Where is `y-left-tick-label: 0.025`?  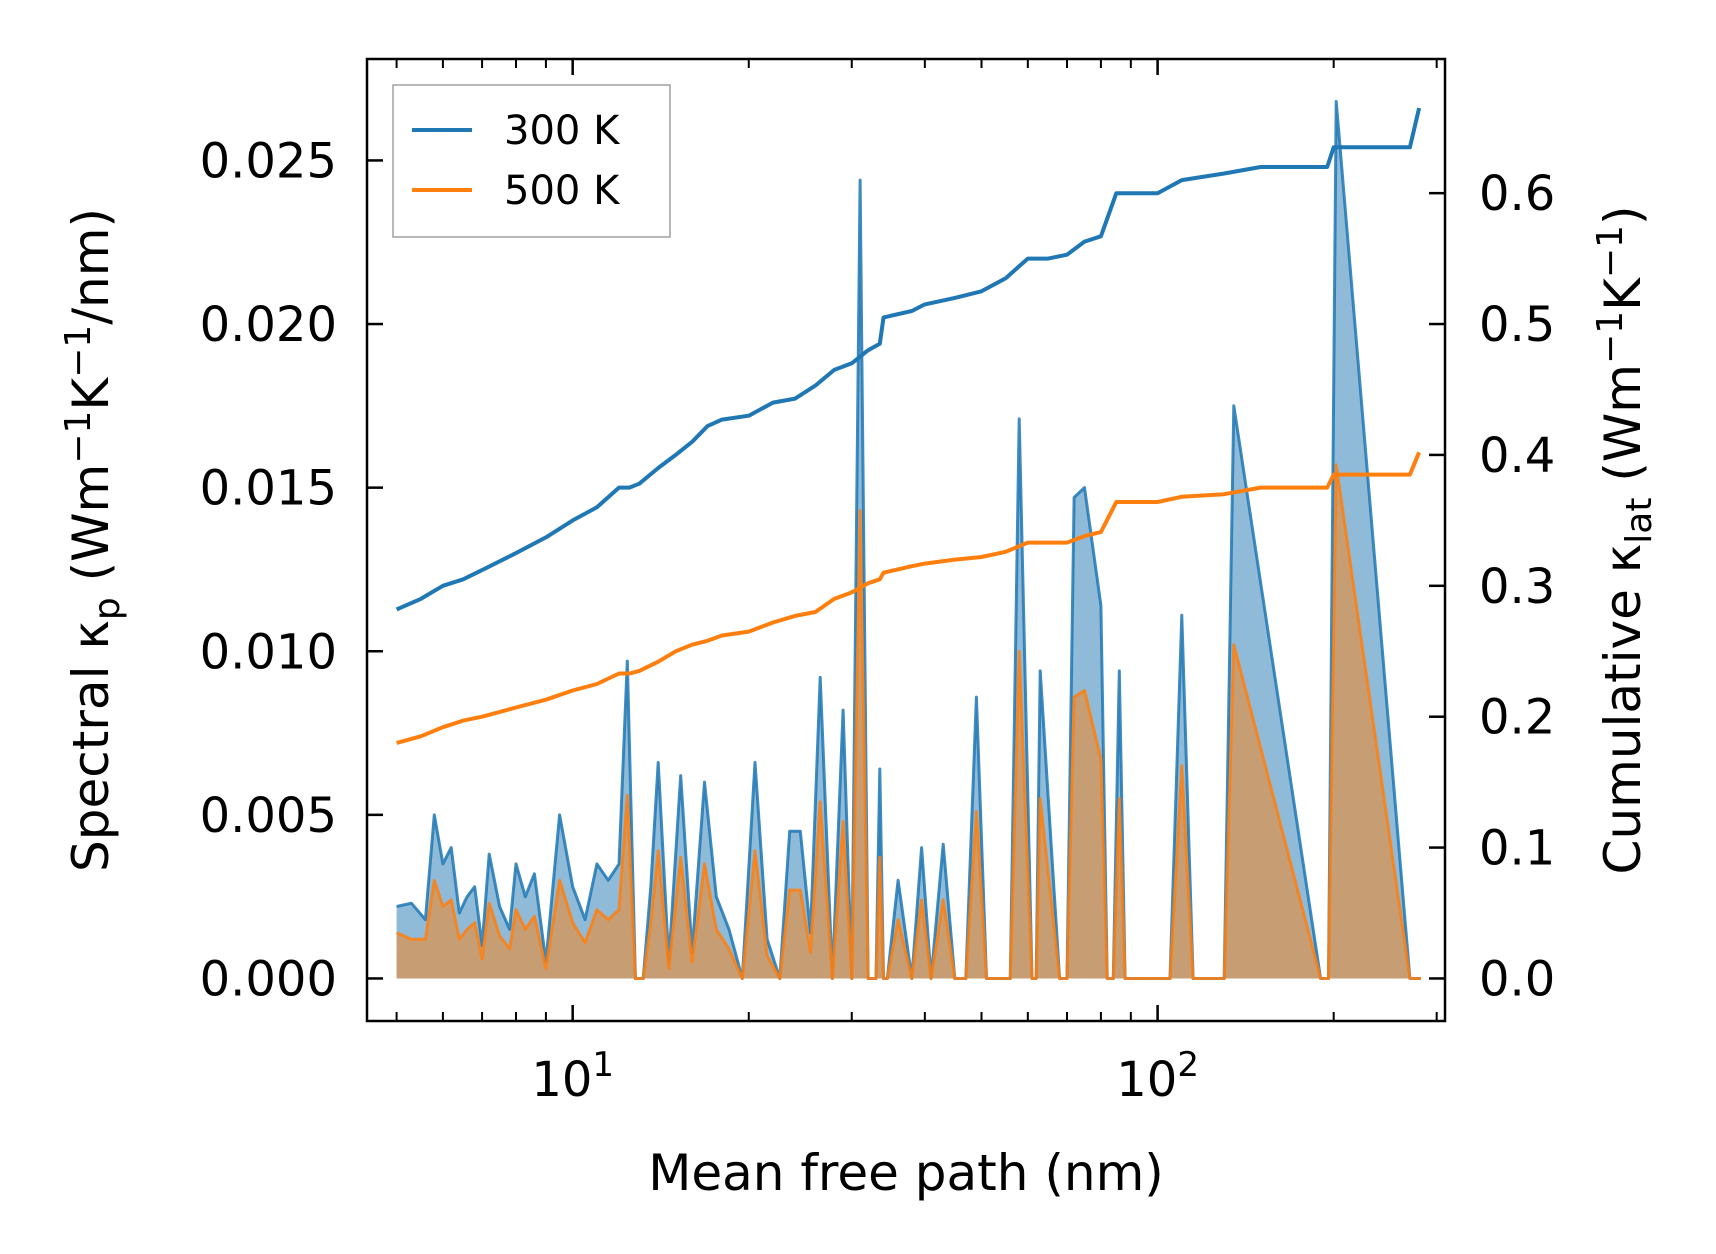 y-left-tick-label: 0.025 is located at coordinates (268, 161).